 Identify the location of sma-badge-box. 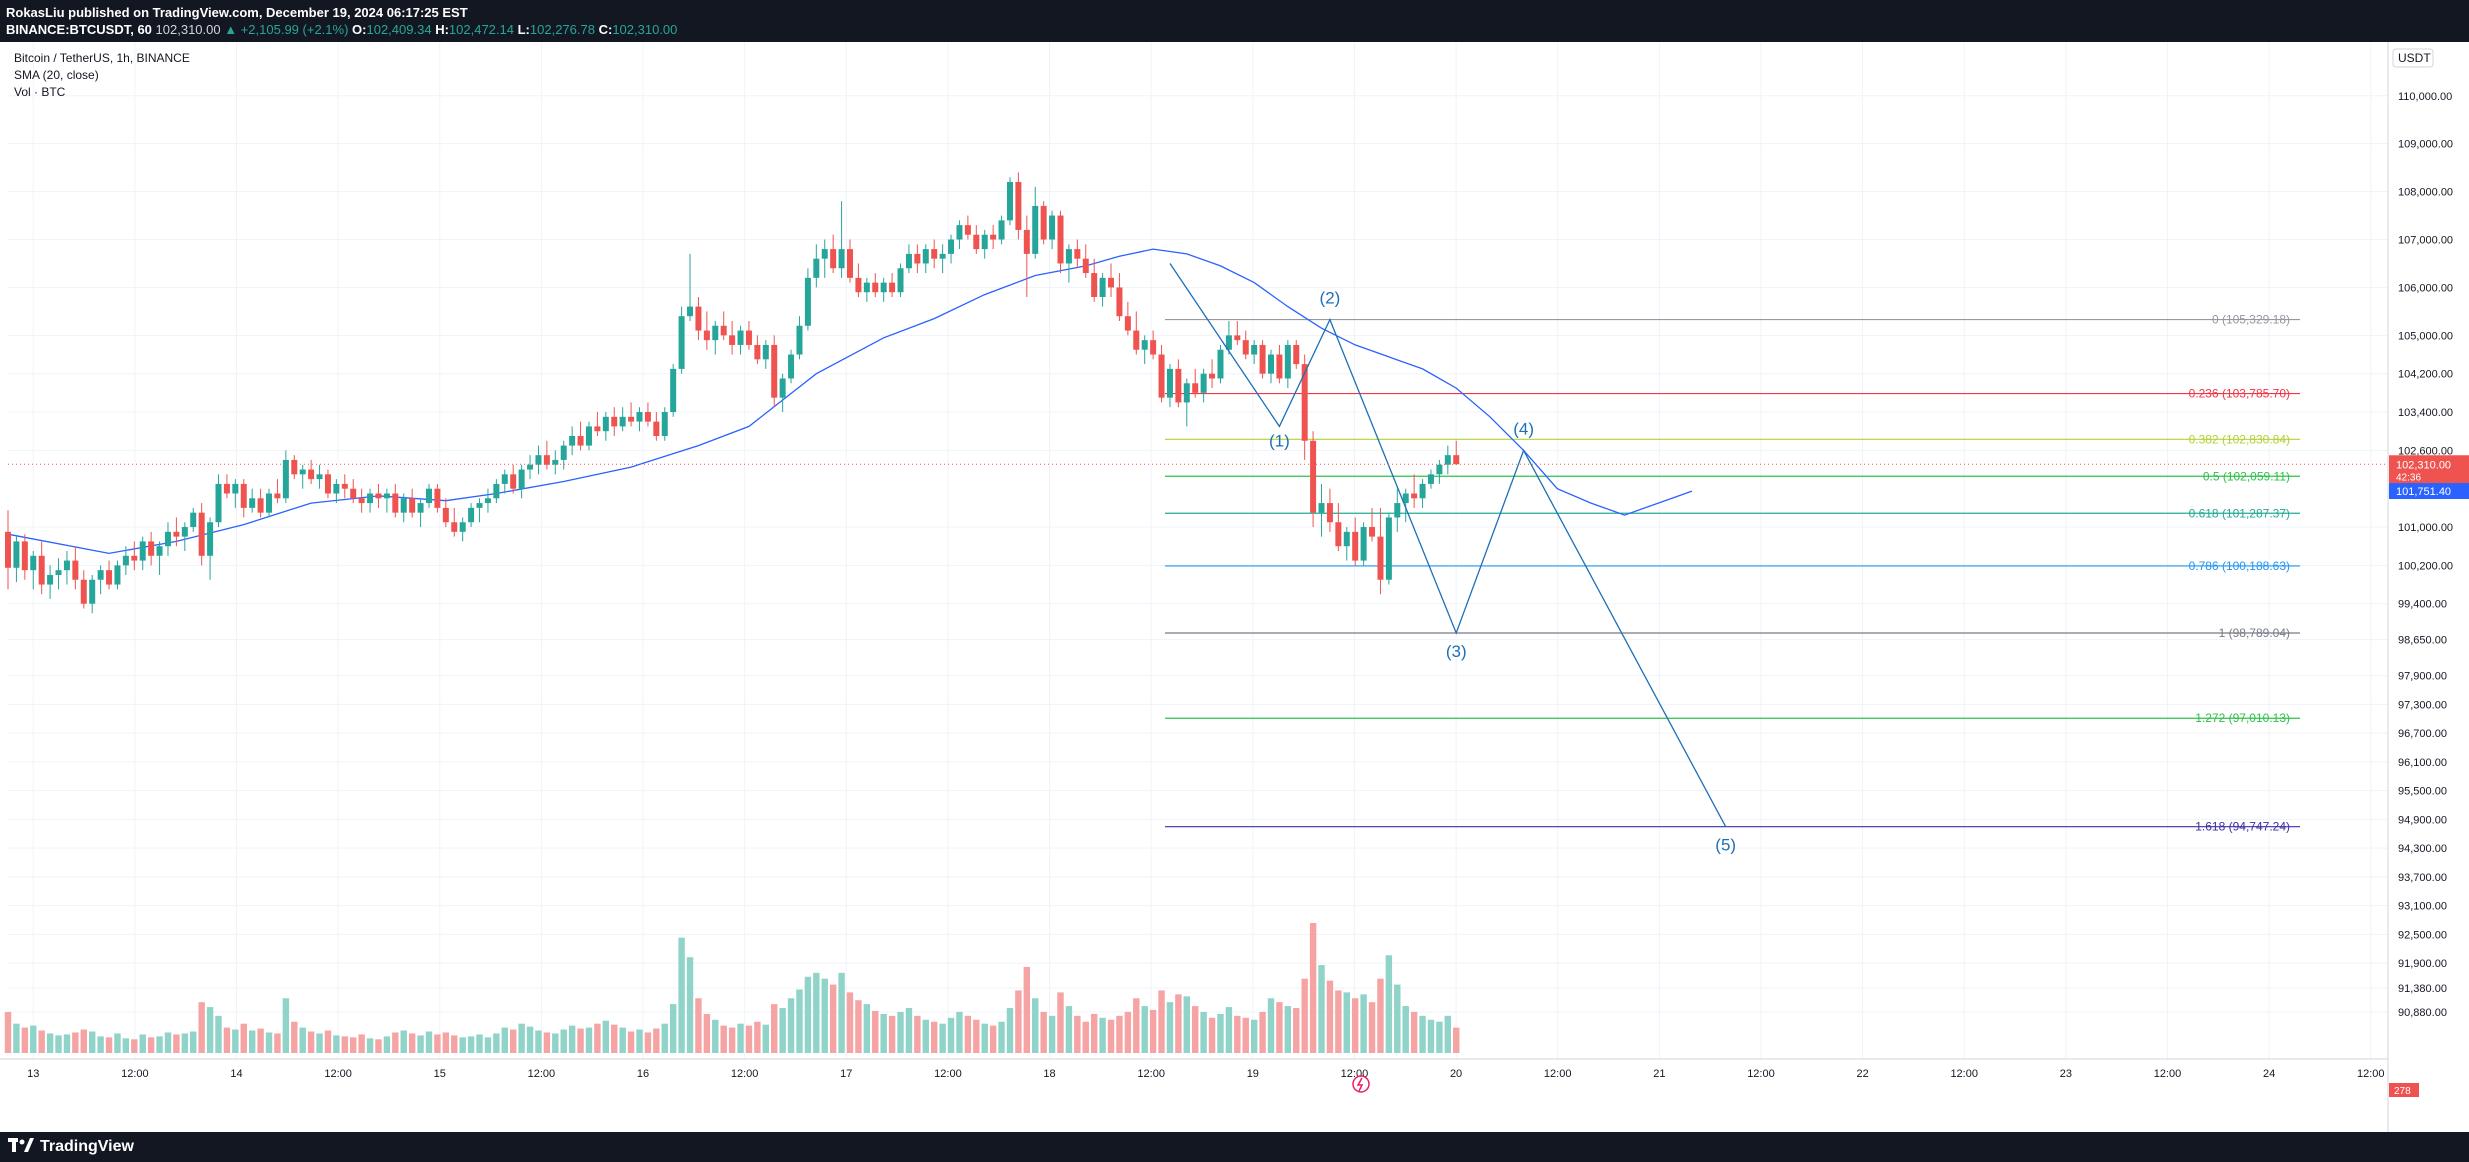
(2429, 491).